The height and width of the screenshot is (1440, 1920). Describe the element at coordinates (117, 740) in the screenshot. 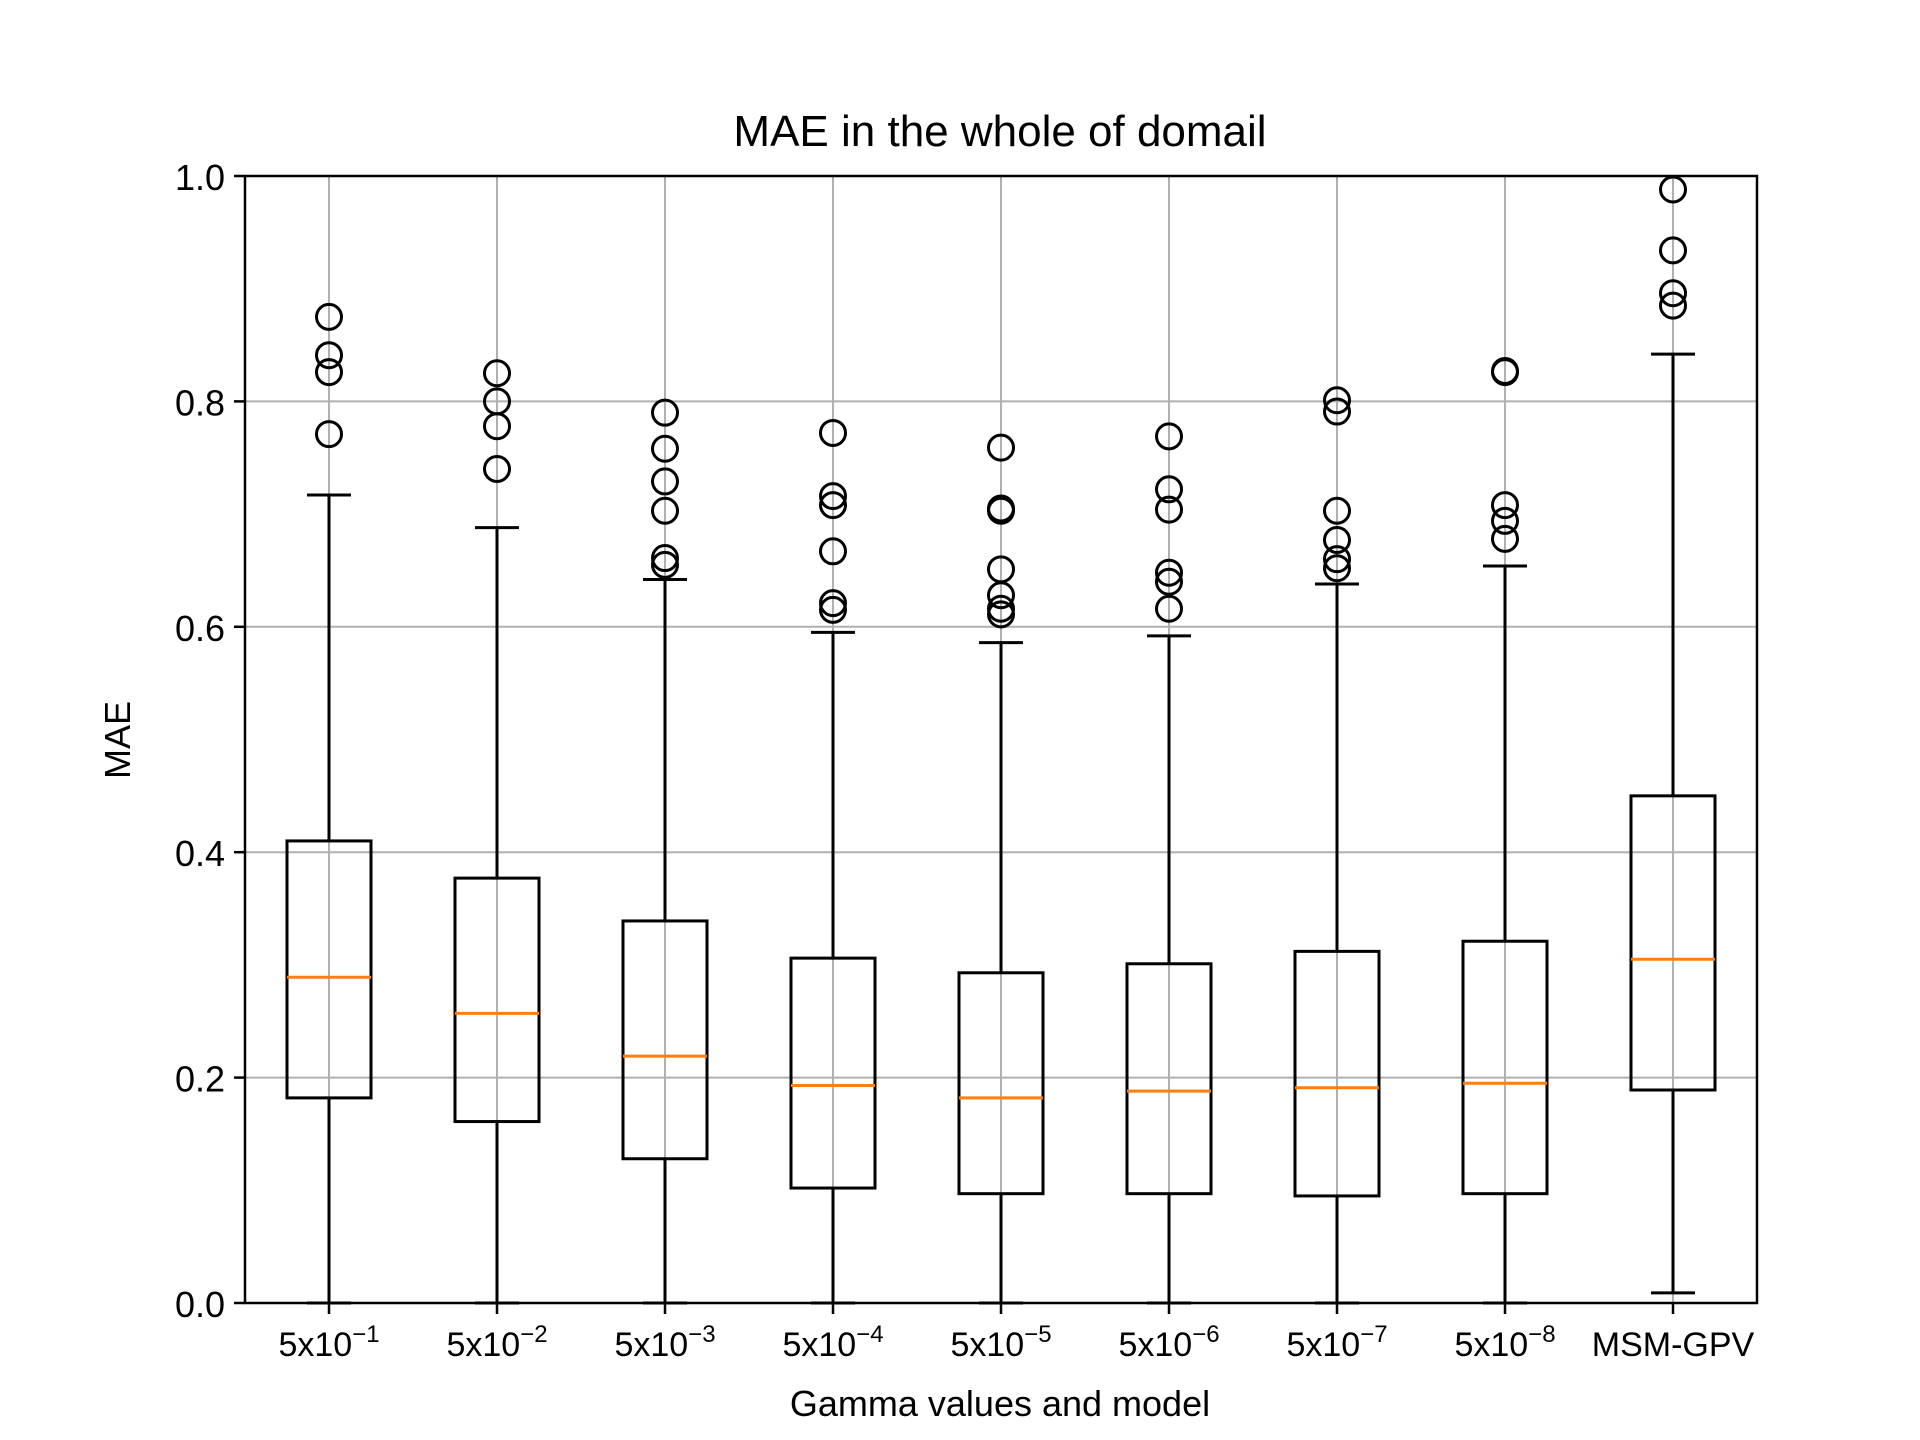

I see `y-axis-label: MAE` at that location.